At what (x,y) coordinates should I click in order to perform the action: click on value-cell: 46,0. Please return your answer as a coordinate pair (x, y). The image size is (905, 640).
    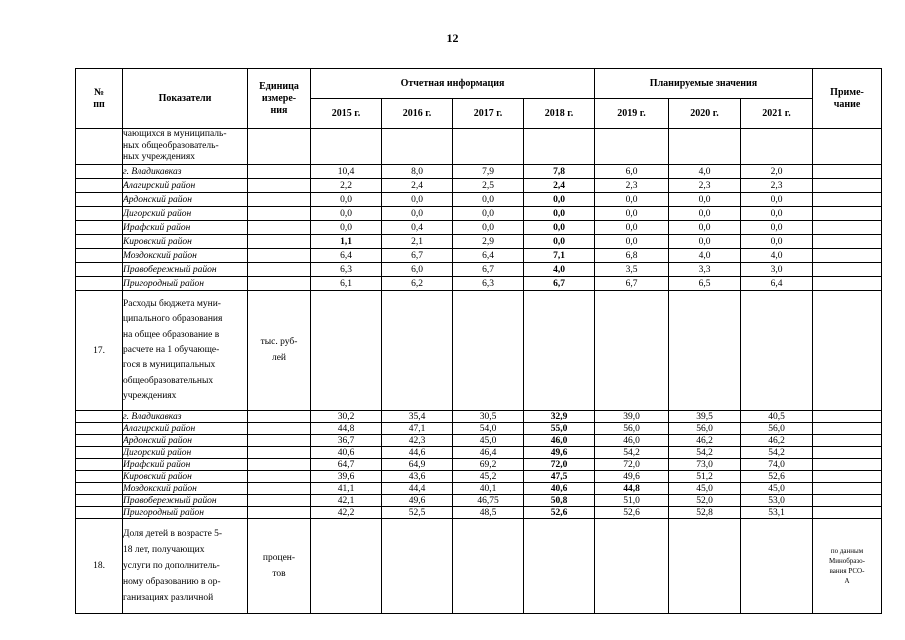
    Looking at the image, I should click on (632, 441).